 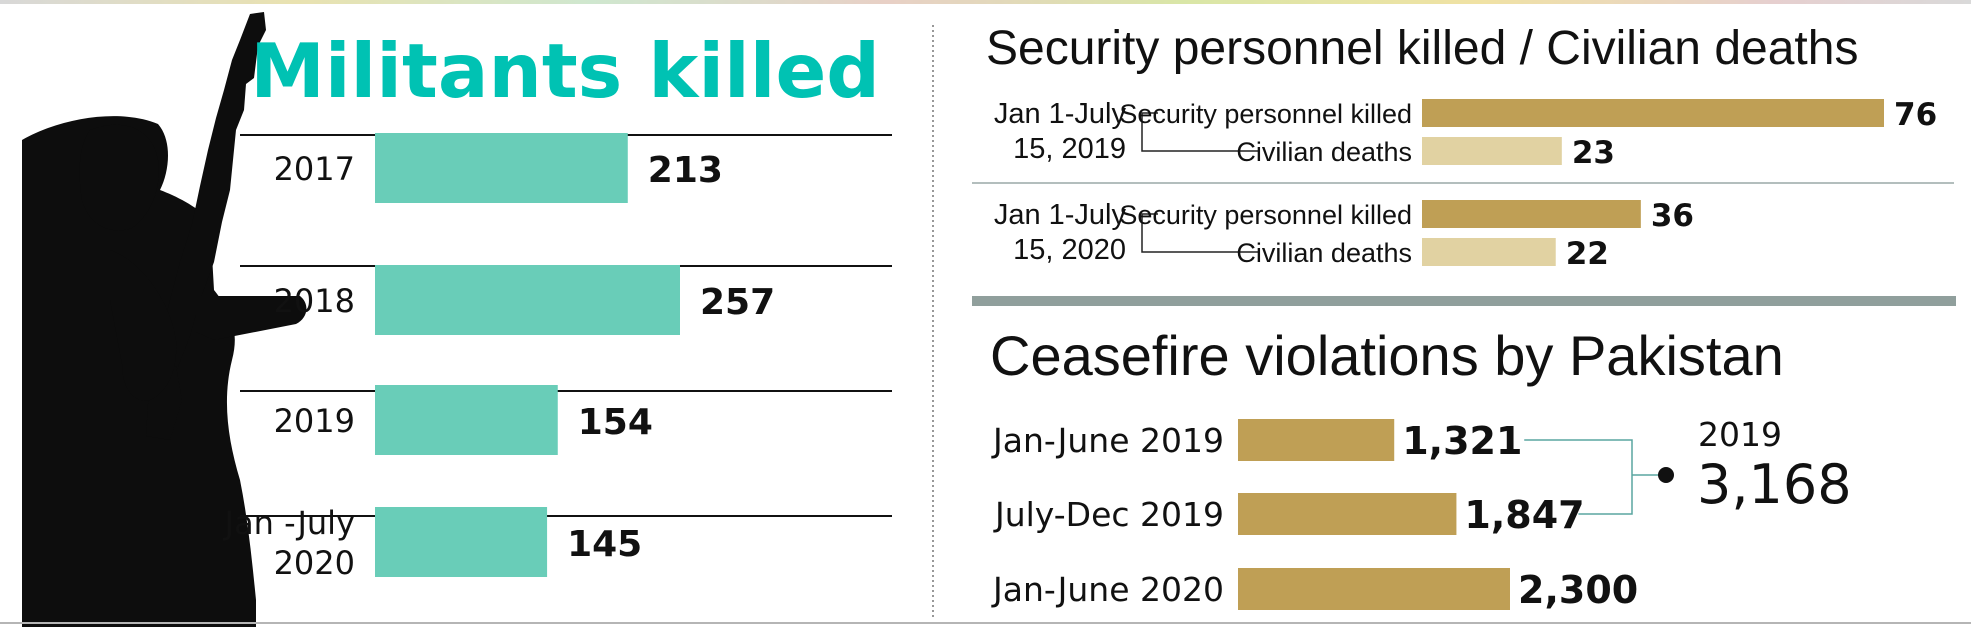 What do you see at coordinates (985, 2) in the screenshot?
I see `top-decor-strip` at bounding box center [985, 2].